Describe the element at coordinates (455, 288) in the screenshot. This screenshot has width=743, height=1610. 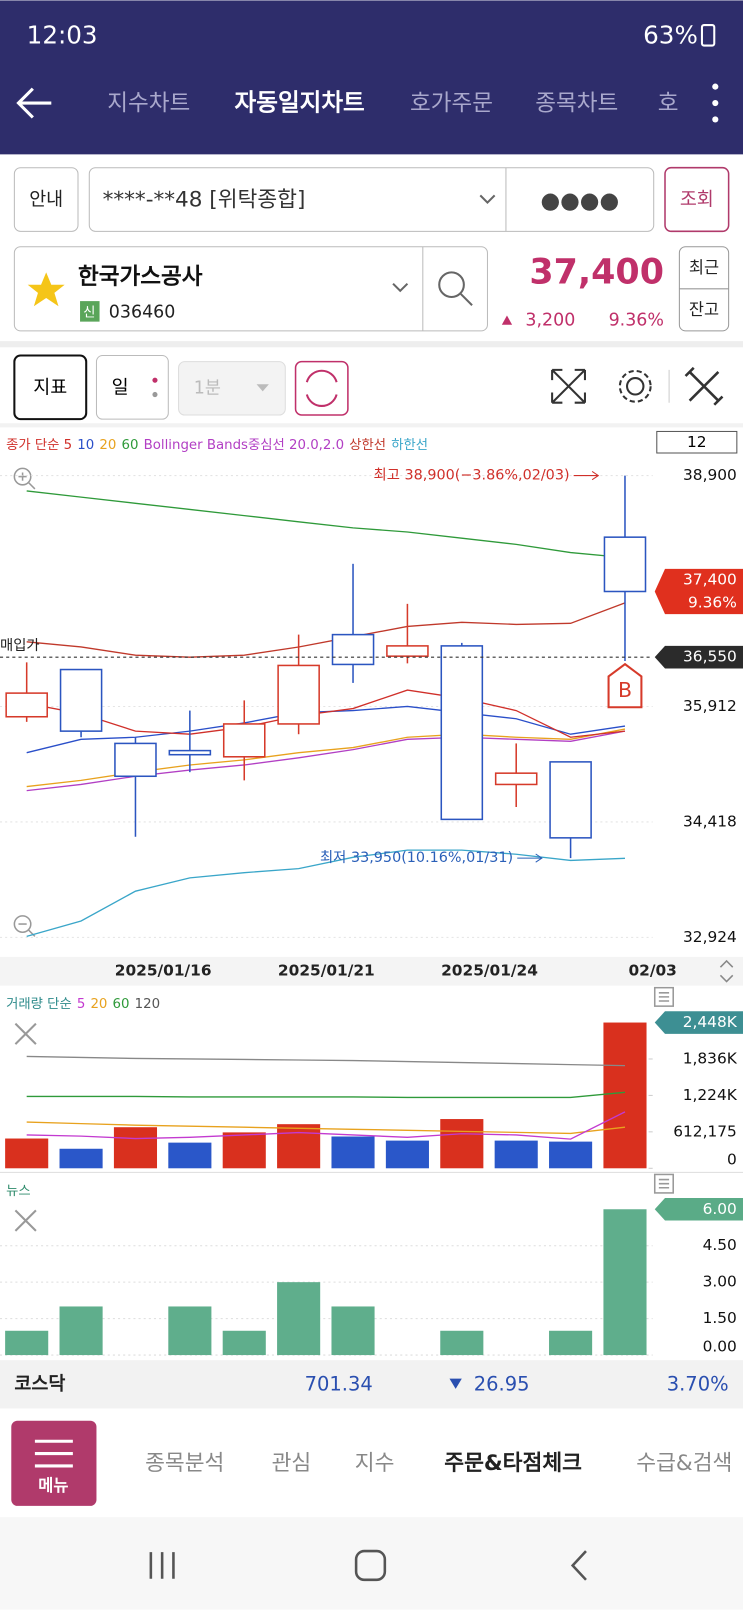
I see `search-button` at that location.